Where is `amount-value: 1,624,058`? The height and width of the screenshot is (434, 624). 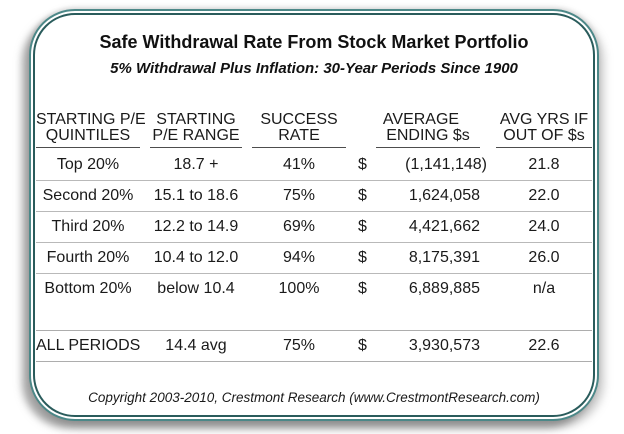
amount-value: 1,624,058 is located at coordinates (444, 195).